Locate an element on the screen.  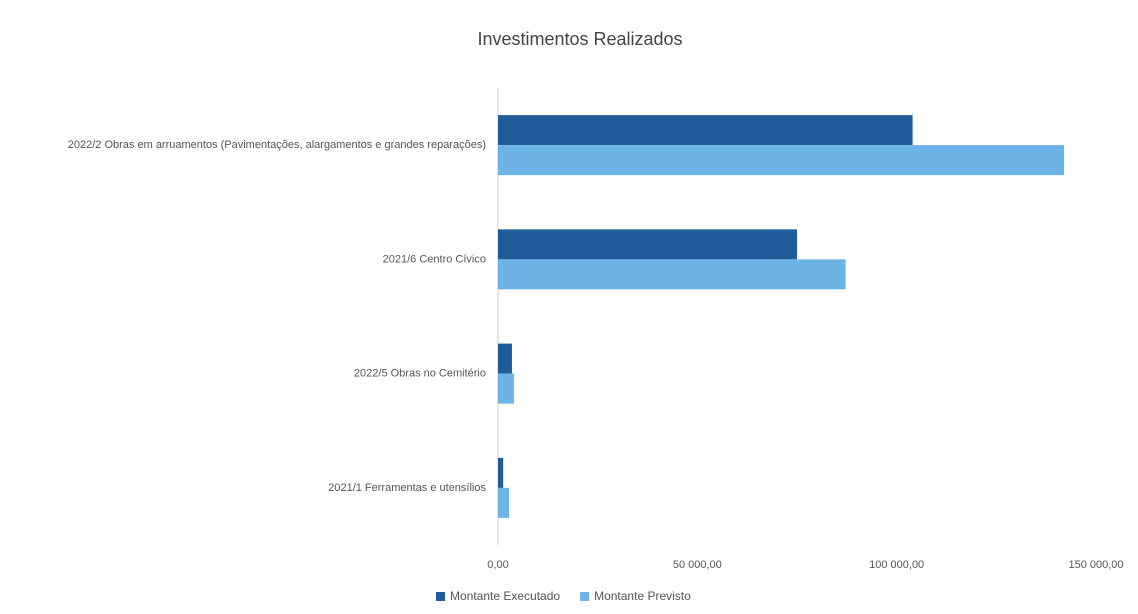
x-tick-label: 100 000,00 is located at coordinates (896, 565).